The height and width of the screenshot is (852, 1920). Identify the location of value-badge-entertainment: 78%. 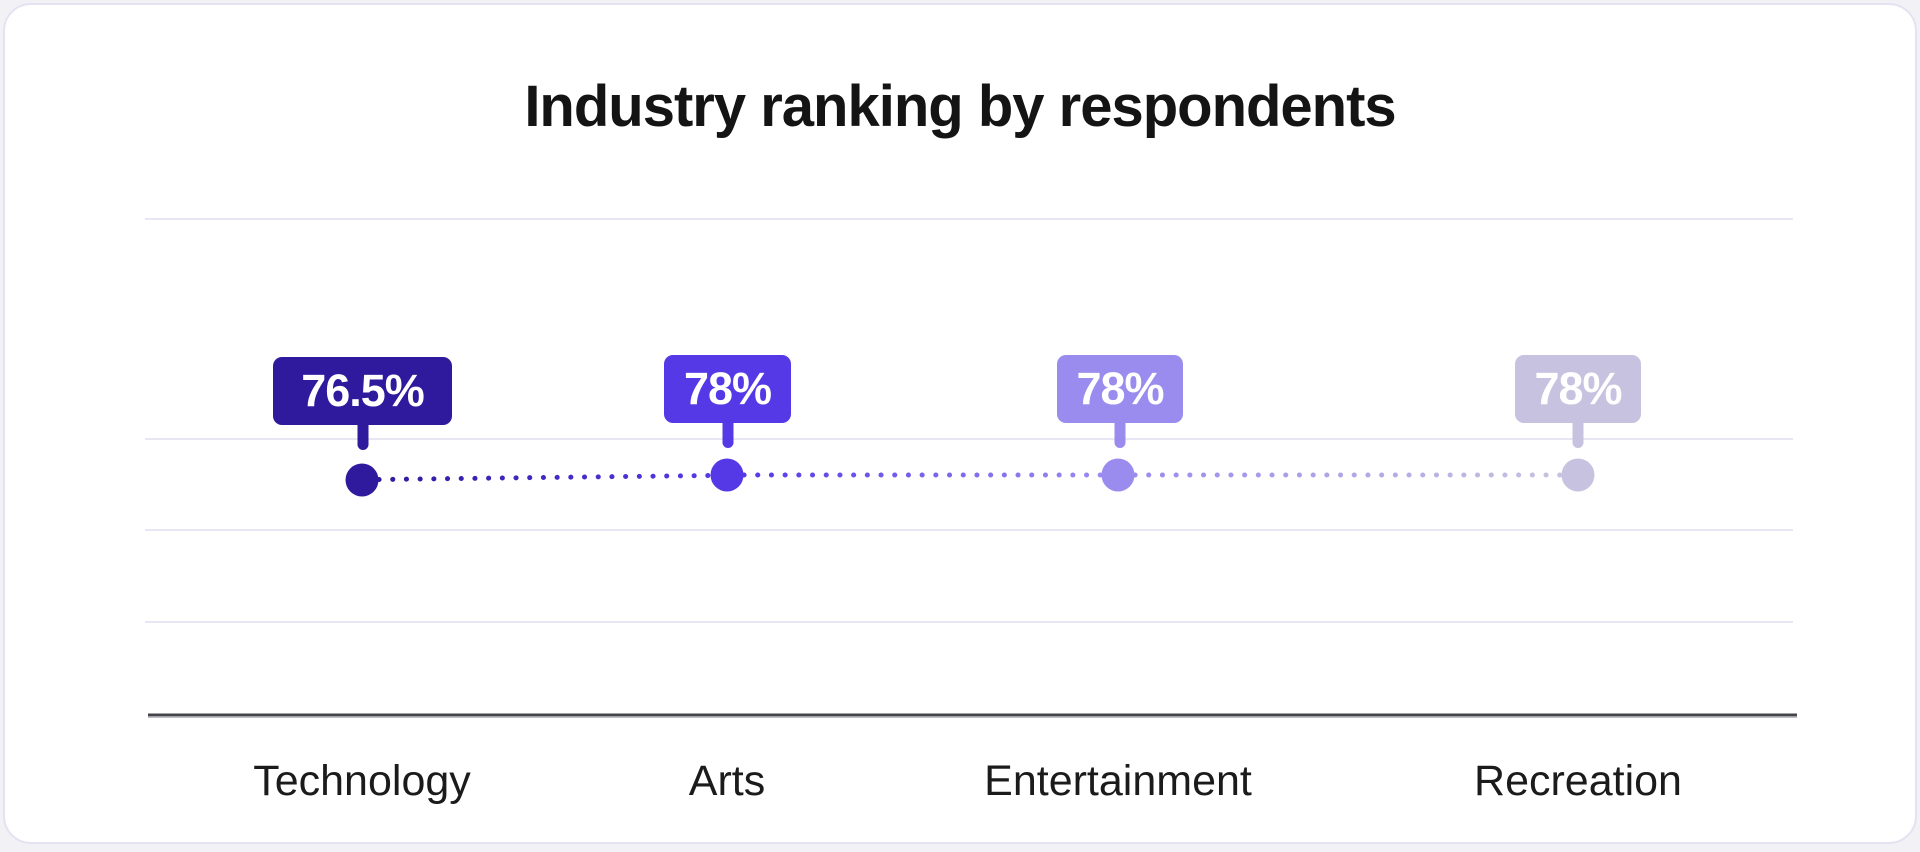
(1120, 389).